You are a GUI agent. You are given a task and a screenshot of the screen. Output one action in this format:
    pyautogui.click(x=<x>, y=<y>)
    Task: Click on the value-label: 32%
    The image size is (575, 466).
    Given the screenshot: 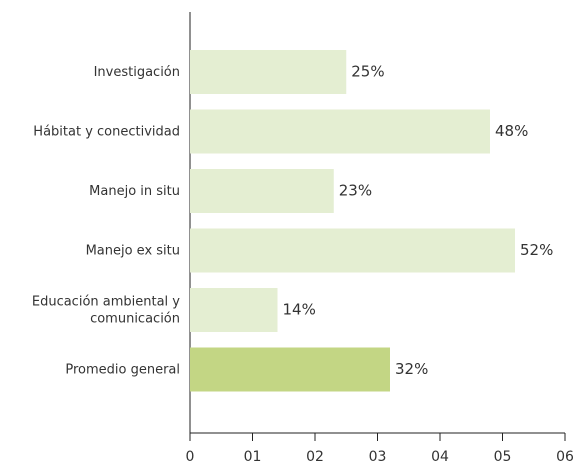 What is the action you would take?
    pyautogui.click(x=411, y=369)
    